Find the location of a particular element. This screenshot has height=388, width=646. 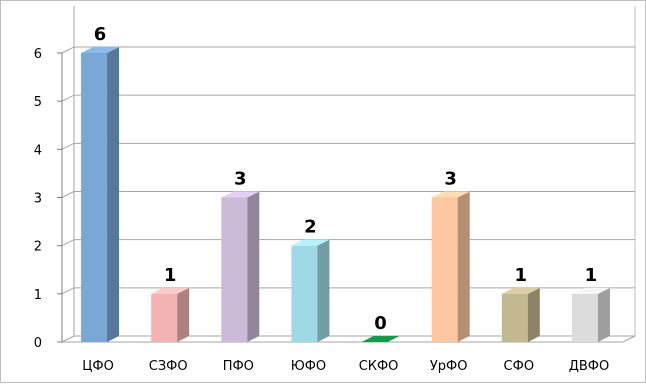

y-tick-label: 1 is located at coordinates (38, 295).